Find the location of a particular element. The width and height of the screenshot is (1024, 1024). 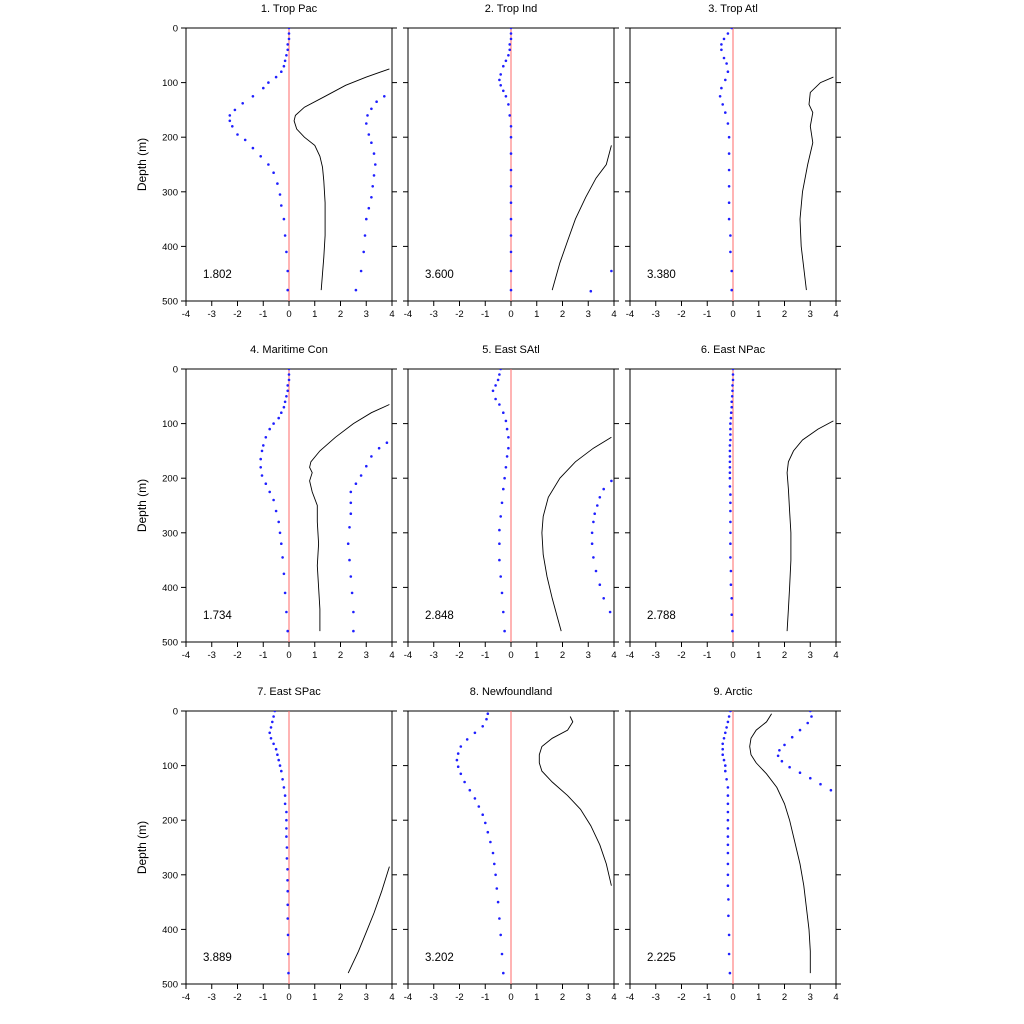

panel-value: 3.889 is located at coordinates (217, 958).